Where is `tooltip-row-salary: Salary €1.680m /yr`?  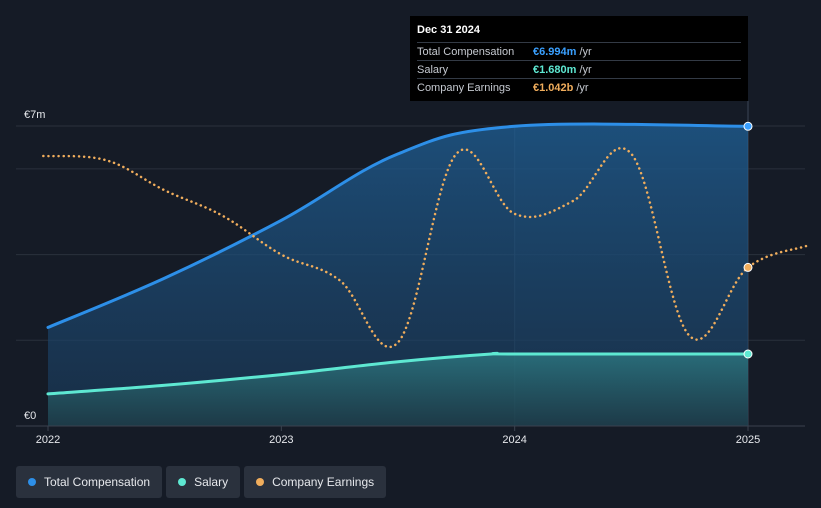
tooltip-row-salary: Salary €1.680m /yr is located at coordinates (579, 69).